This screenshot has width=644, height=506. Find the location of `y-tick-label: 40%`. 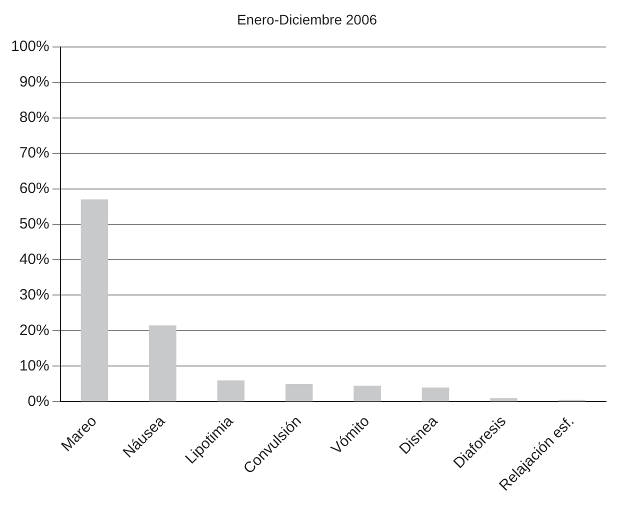

y-tick-label: 40% is located at coordinates (34, 259).